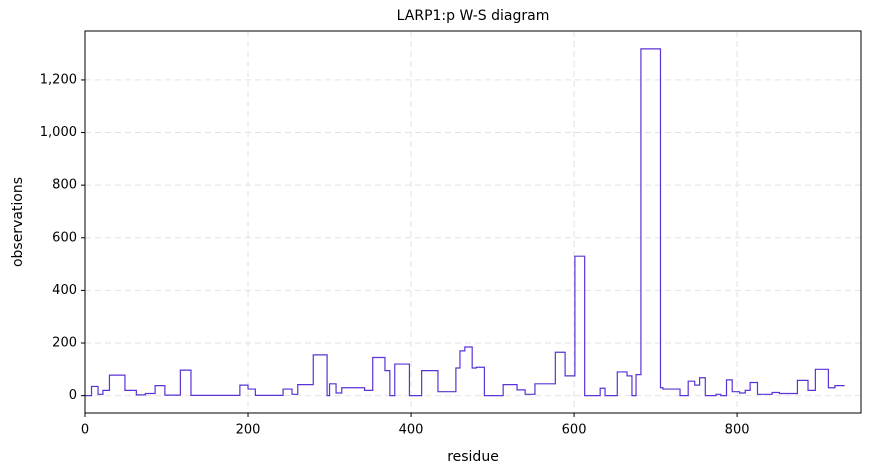 Image resolution: width=869 pixels, height=474 pixels. What do you see at coordinates (73, 395) in the screenshot?
I see `y-tick-label: 0` at bounding box center [73, 395].